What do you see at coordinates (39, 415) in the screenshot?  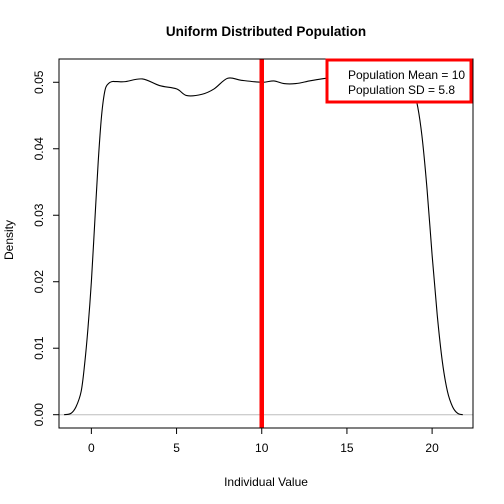 I see `y-tick-label: 0.00` at bounding box center [39, 415].